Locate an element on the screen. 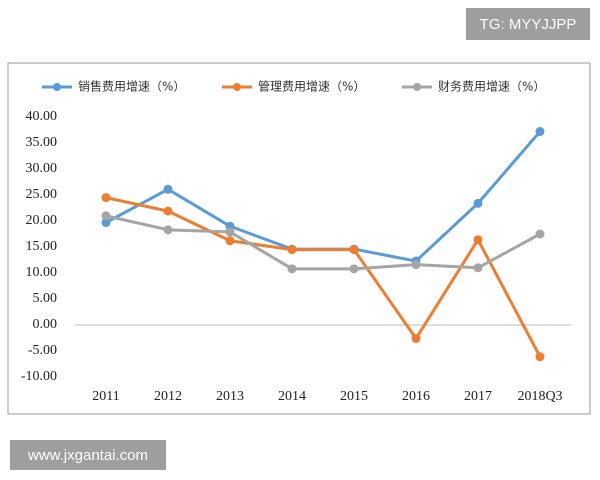 The height and width of the screenshot is (480, 600). x-tick-label: 2016 is located at coordinates (416, 396).